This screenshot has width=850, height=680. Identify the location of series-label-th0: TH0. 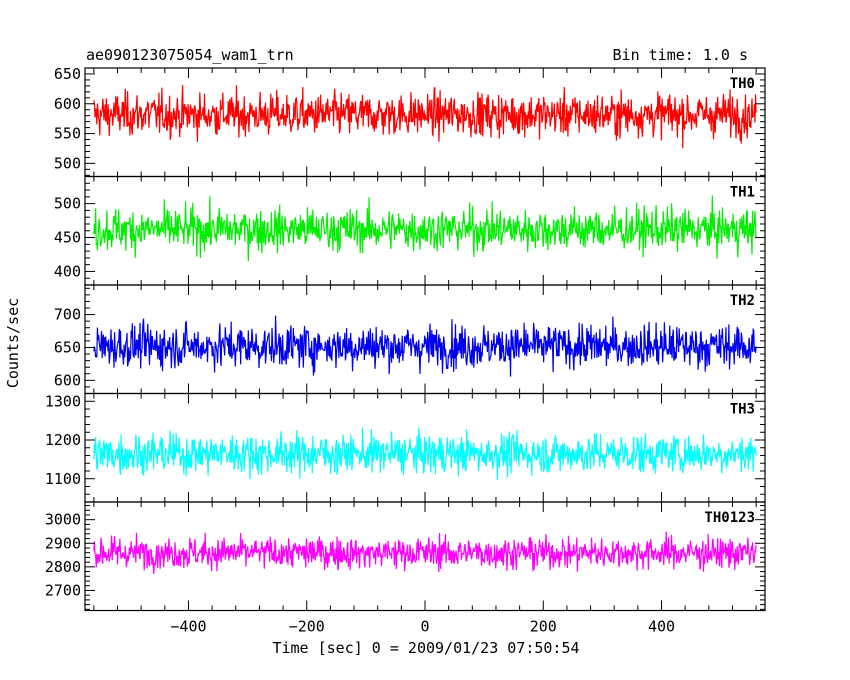
(742, 84).